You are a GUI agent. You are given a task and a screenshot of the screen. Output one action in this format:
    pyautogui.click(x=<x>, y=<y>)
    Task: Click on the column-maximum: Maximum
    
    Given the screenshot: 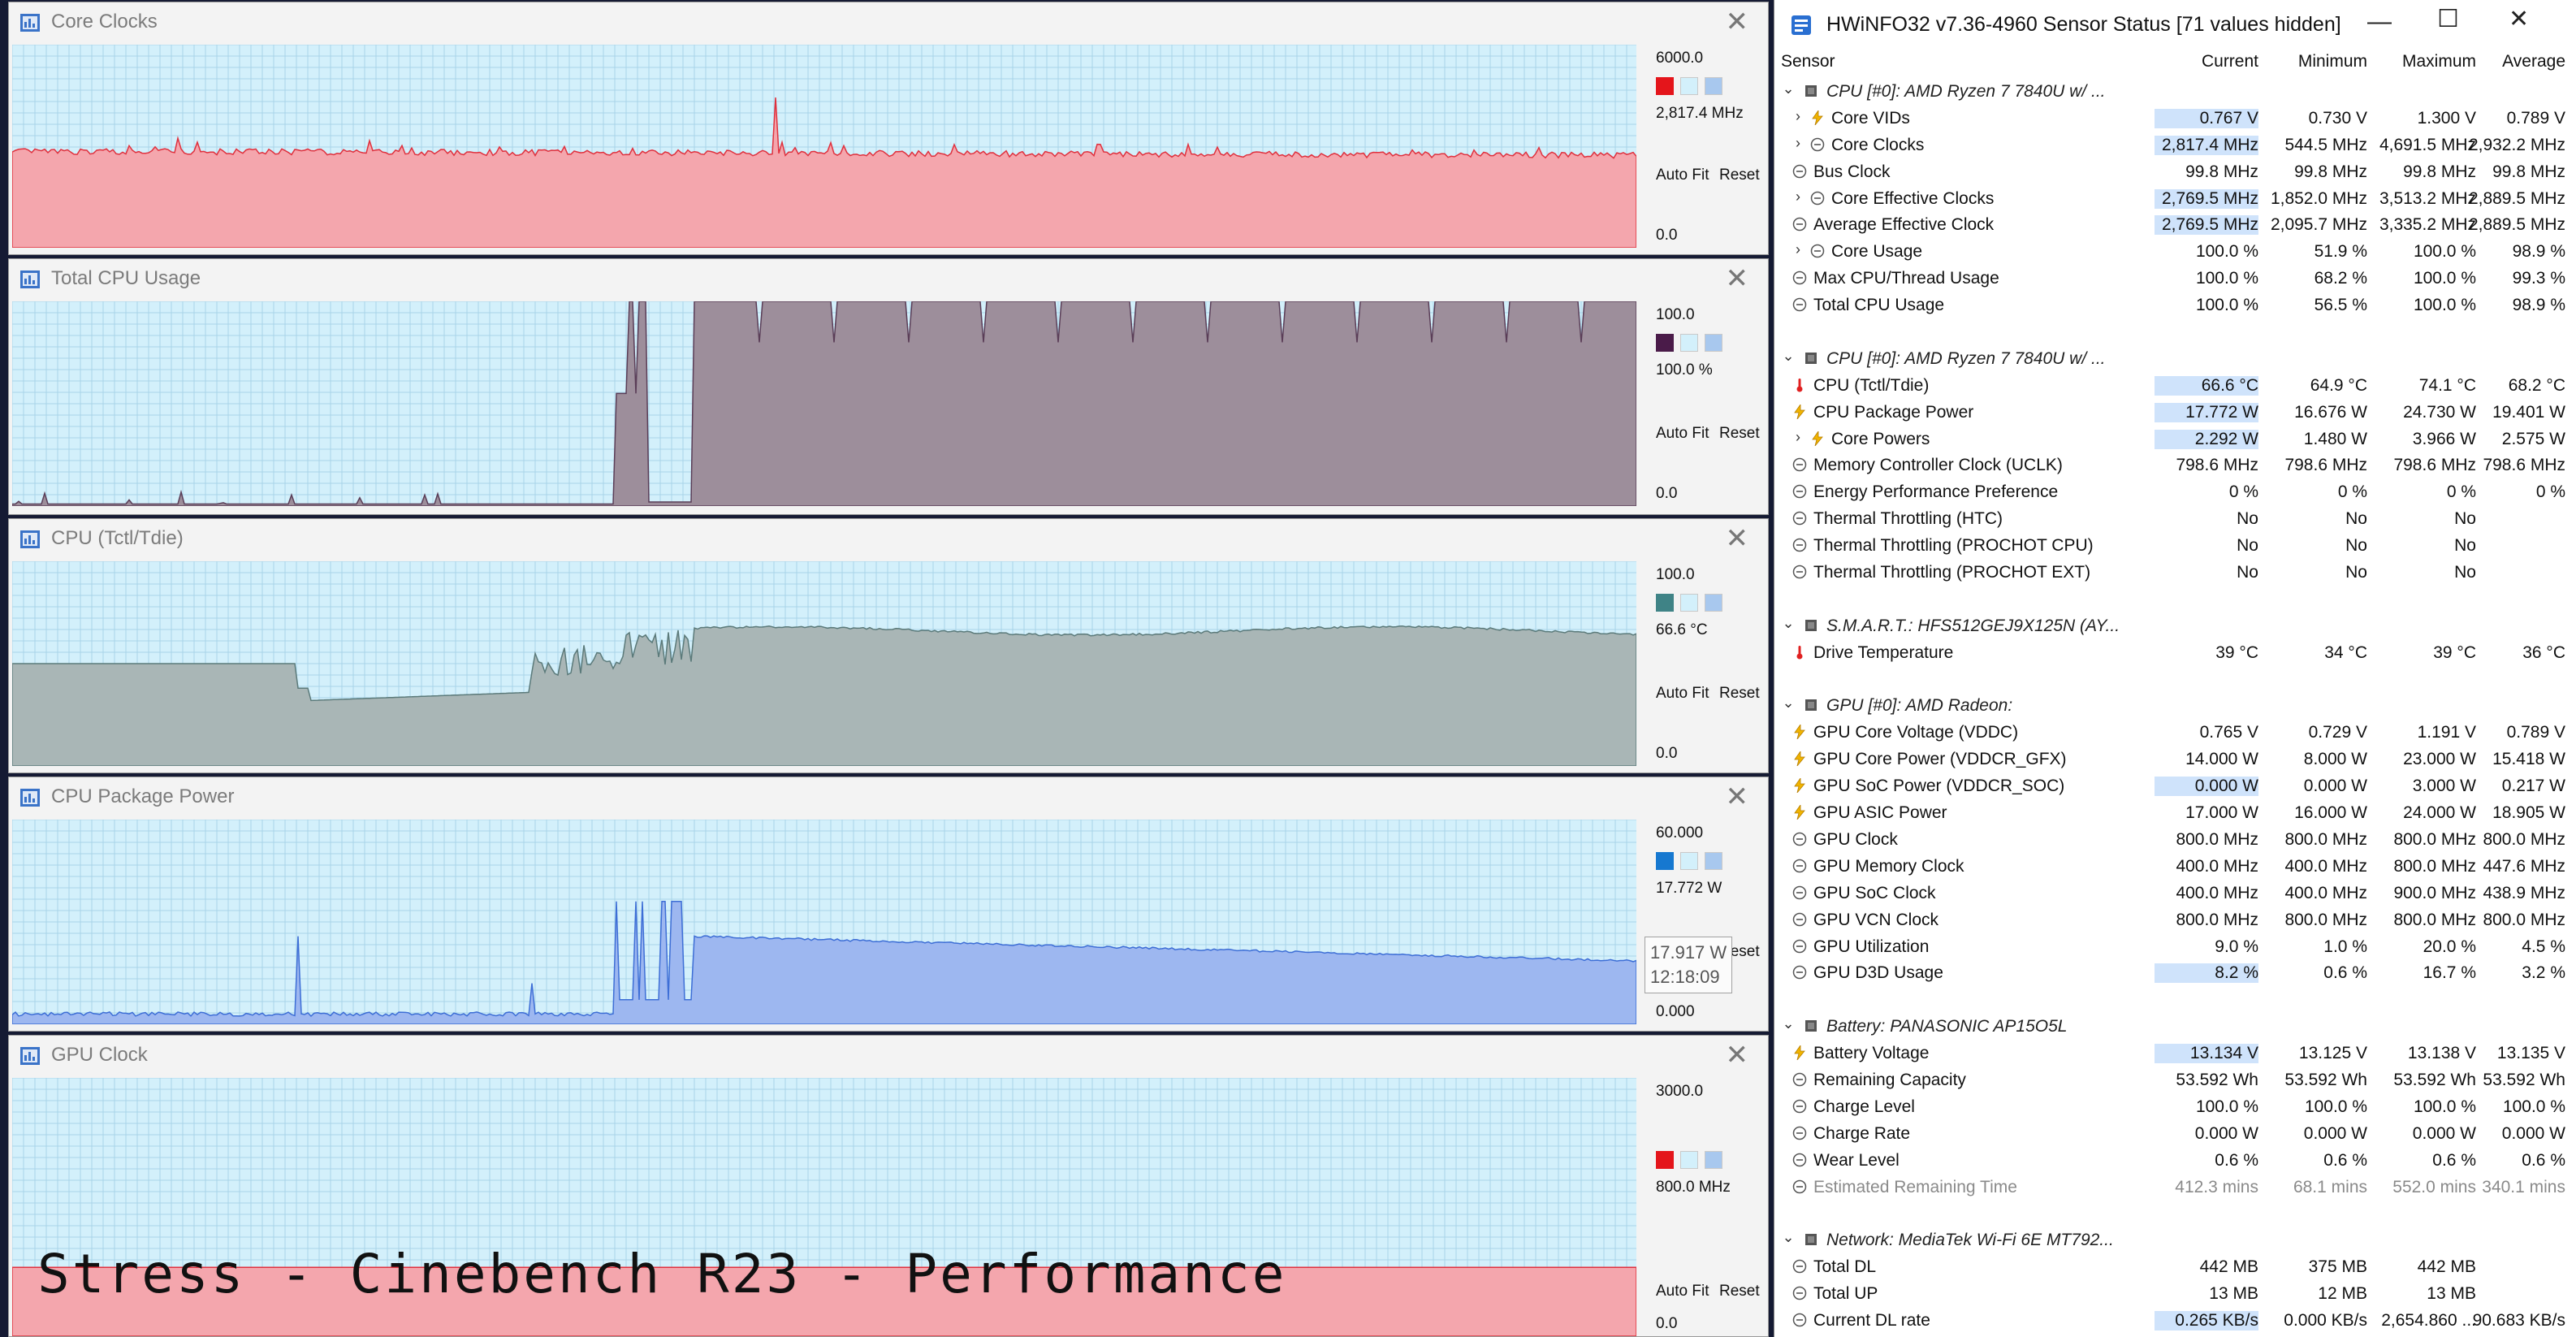 What is the action you would take?
    pyautogui.click(x=2438, y=61)
    